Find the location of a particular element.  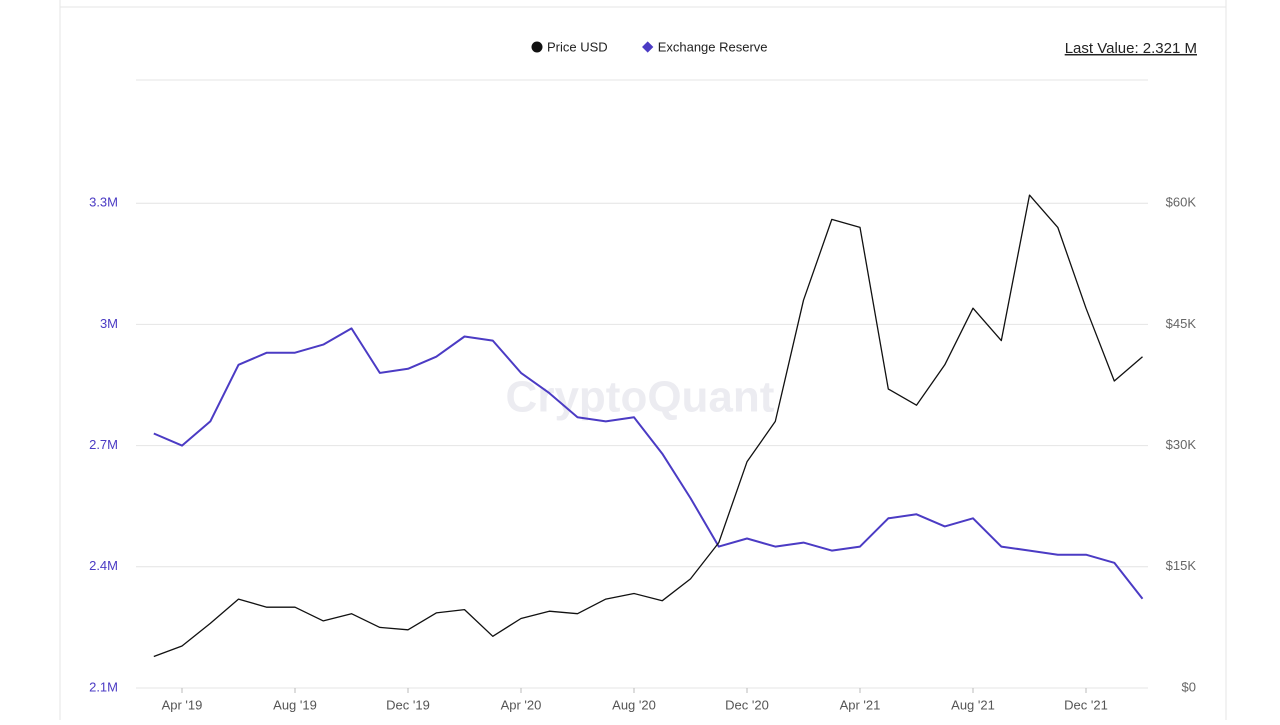

y2-tick-label: $0 is located at coordinates (1189, 686).